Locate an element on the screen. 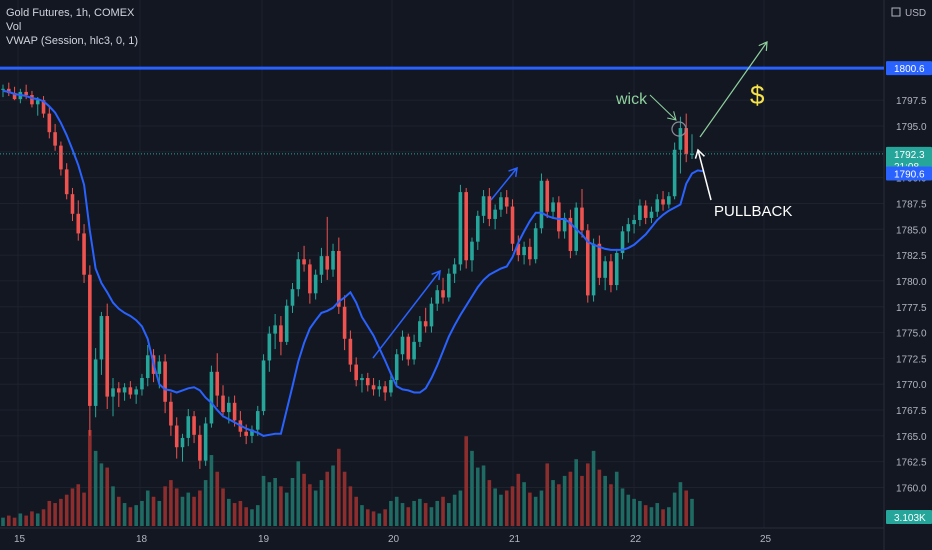  price-tick-label: 1785.0 is located at coordinates (911, 230).